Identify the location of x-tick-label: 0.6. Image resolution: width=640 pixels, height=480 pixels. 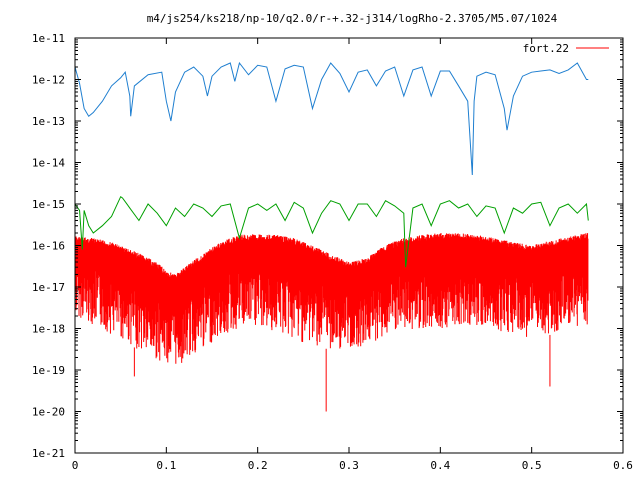
(623, 465).